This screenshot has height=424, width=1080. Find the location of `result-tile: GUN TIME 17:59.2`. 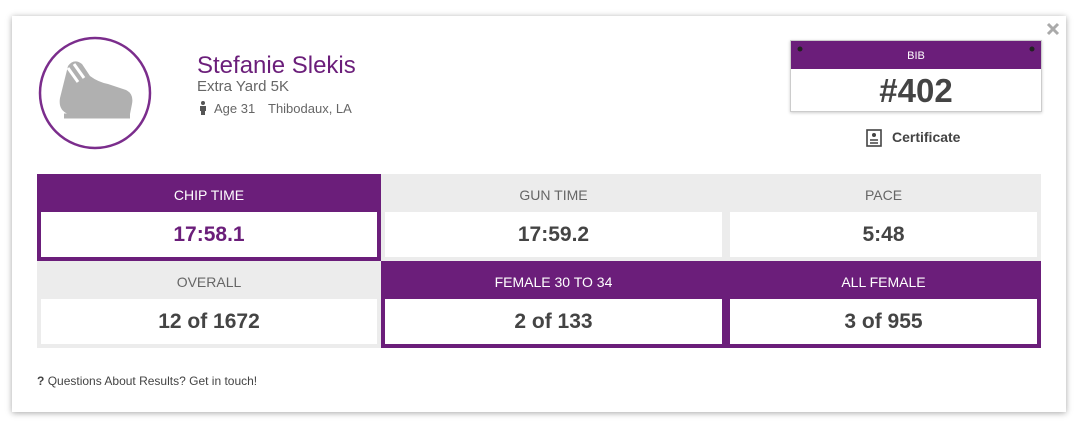

result-tile: GUN TIME 17:59.2 is located at coordinates (553, 217).